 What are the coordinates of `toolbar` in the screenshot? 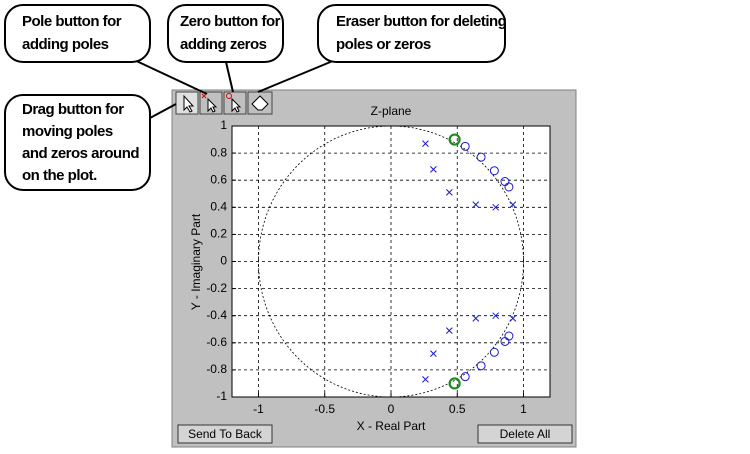 It's located at (224, 103).